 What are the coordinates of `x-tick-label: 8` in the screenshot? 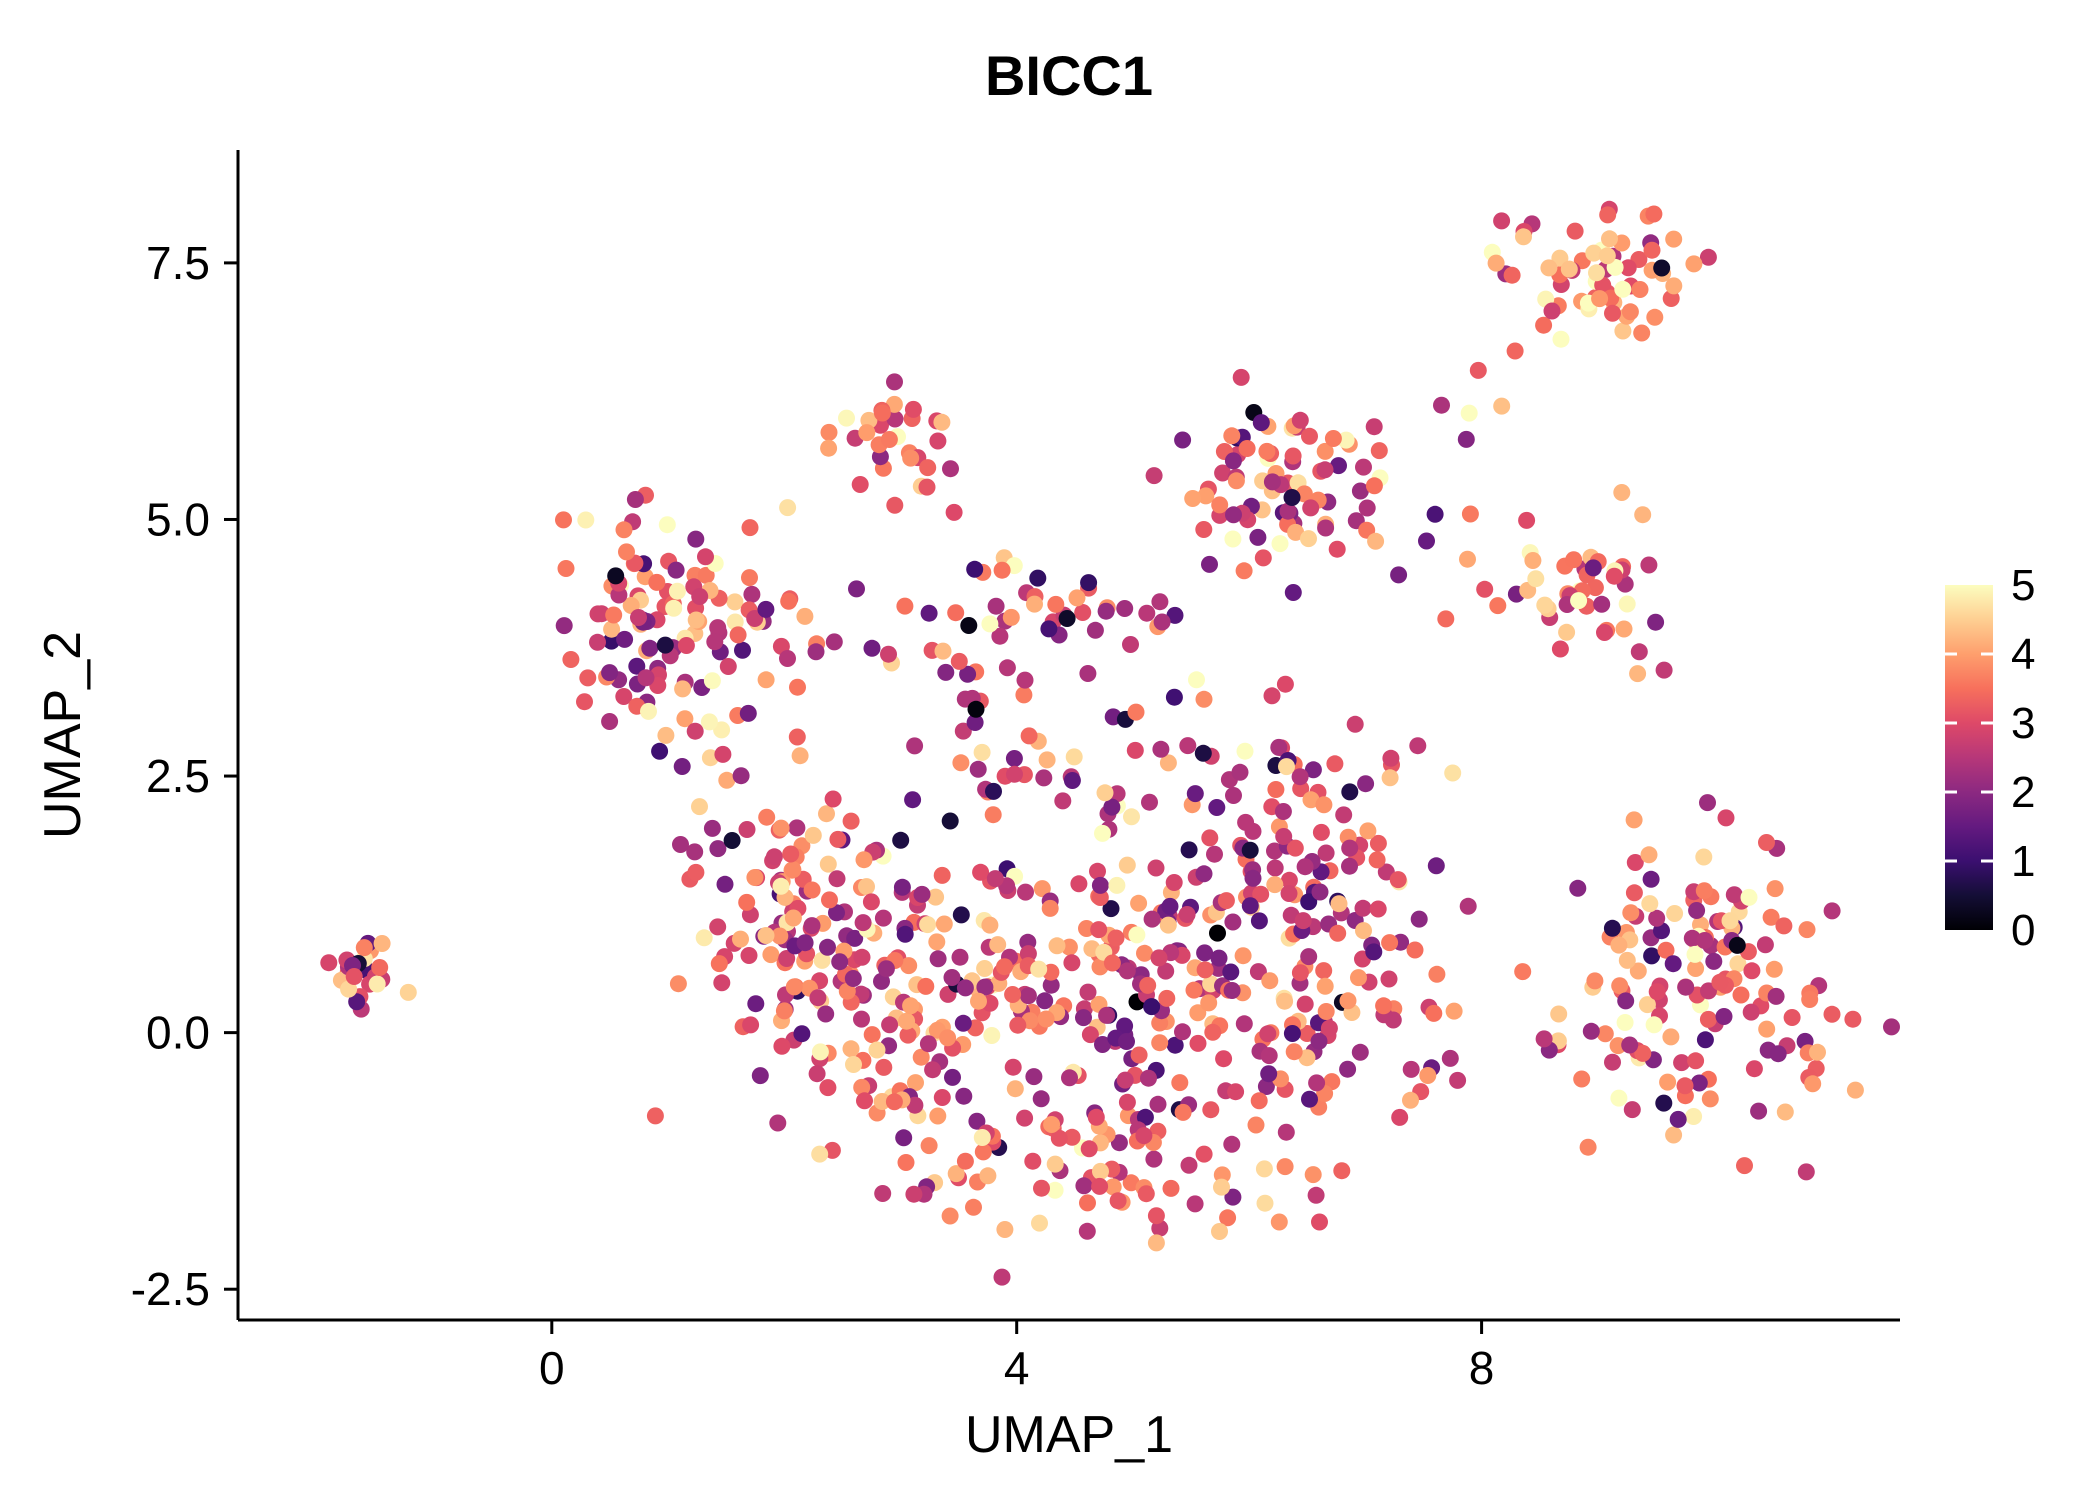 It's located at (1482, 1368).